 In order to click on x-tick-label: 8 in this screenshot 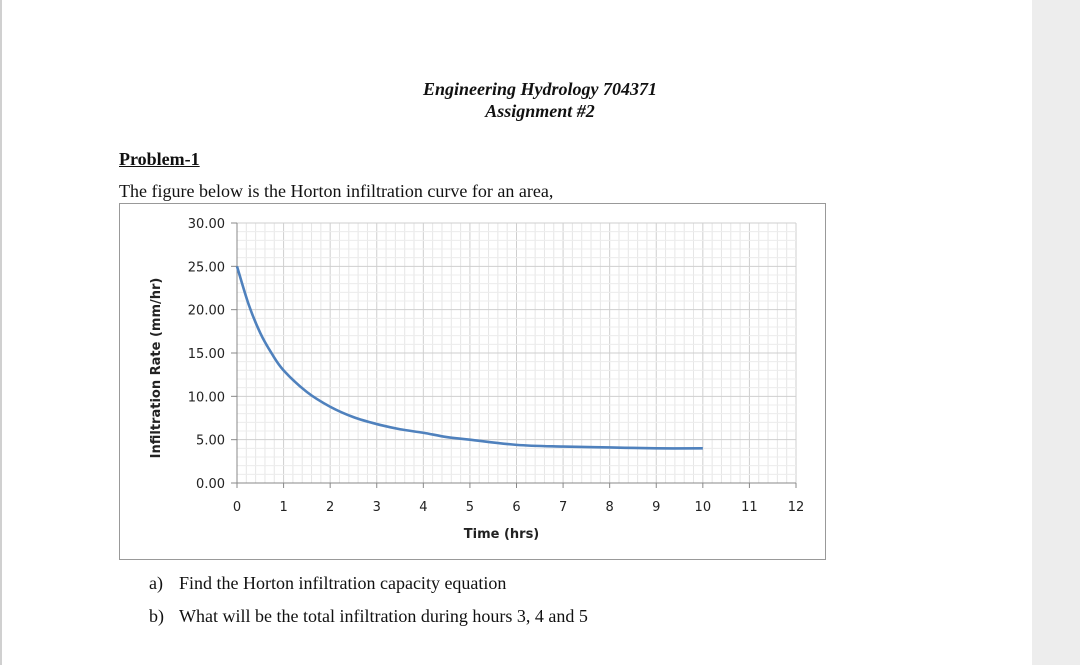, I will do `click(610, 507)`.